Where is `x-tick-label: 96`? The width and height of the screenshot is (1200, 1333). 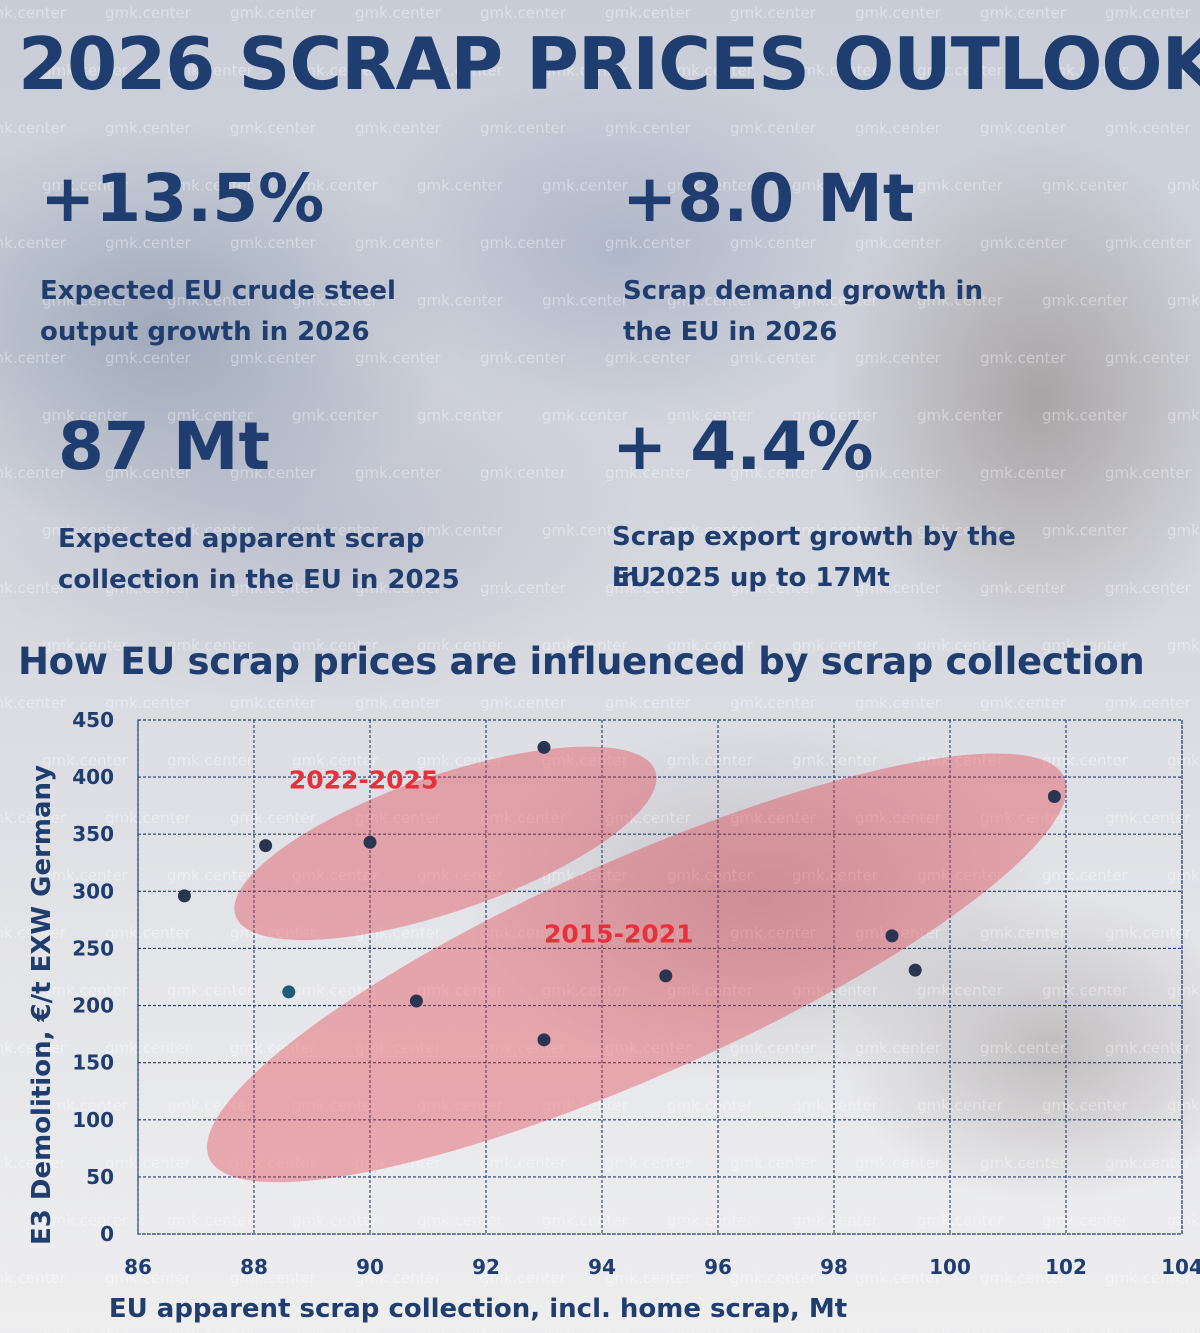 x-tick-label: 96 is located at coordinates (718, 1267).